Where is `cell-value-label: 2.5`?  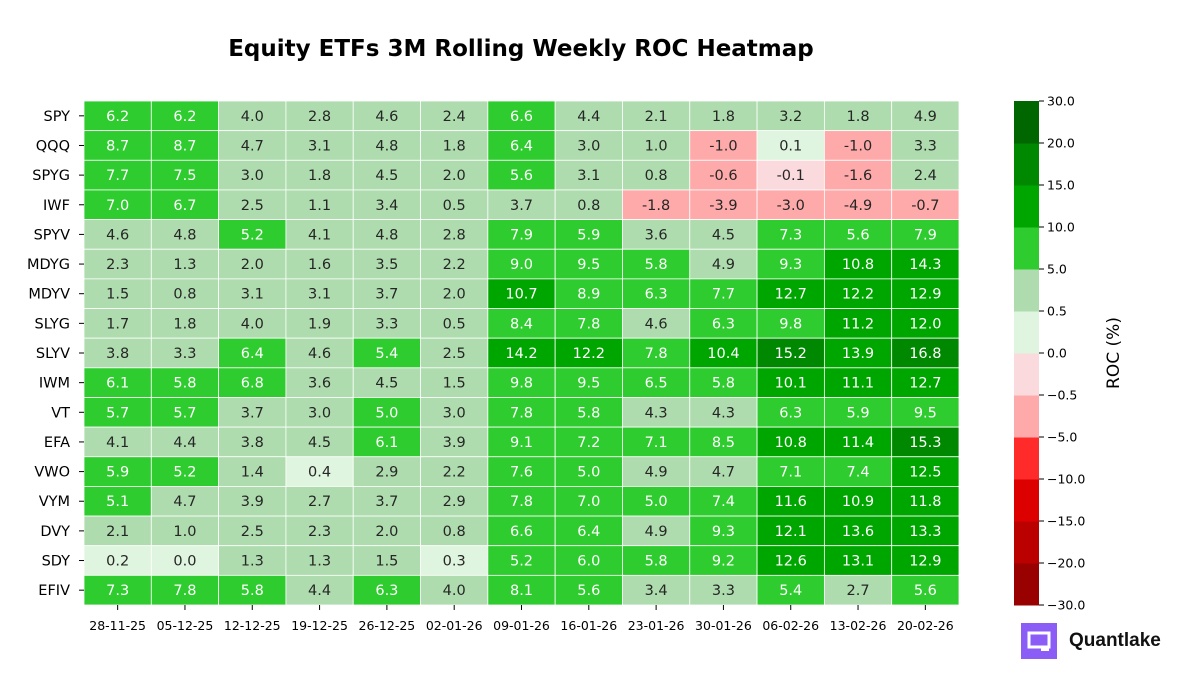
cell-value-label: 2.5 is located at coordinates (454, 354).